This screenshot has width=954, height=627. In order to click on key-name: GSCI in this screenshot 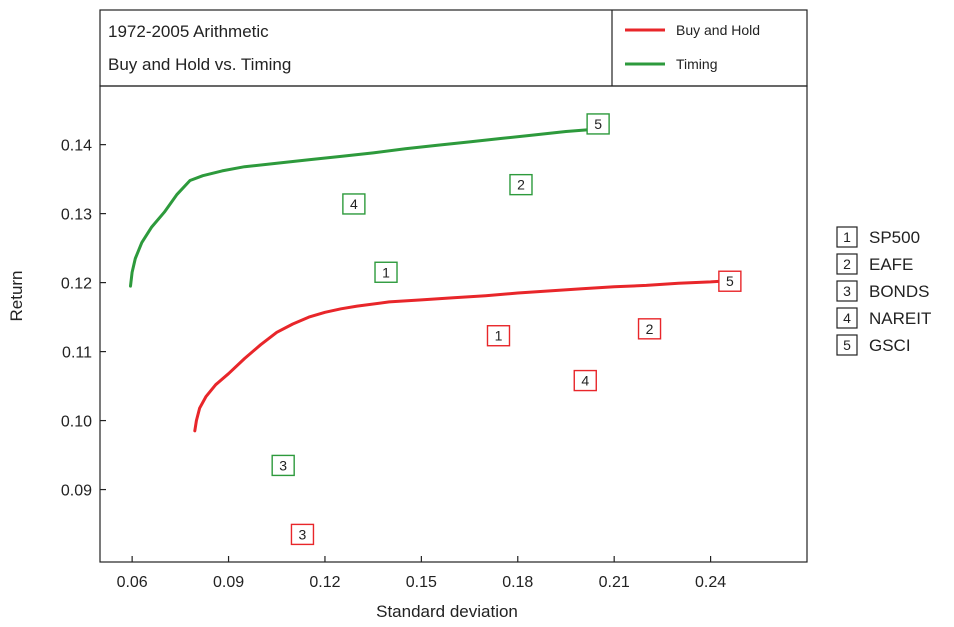, I will do `click(890, 345)`.